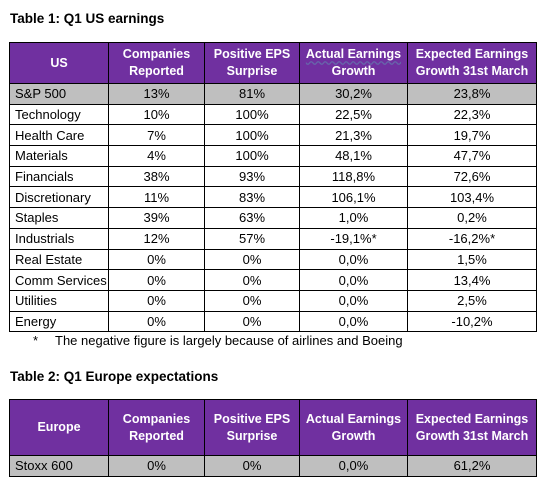 The image size is (546, 502). Describe the element at coordinates (156, 156) in the screenshot. I see `cell-companies: 4%` at that location.